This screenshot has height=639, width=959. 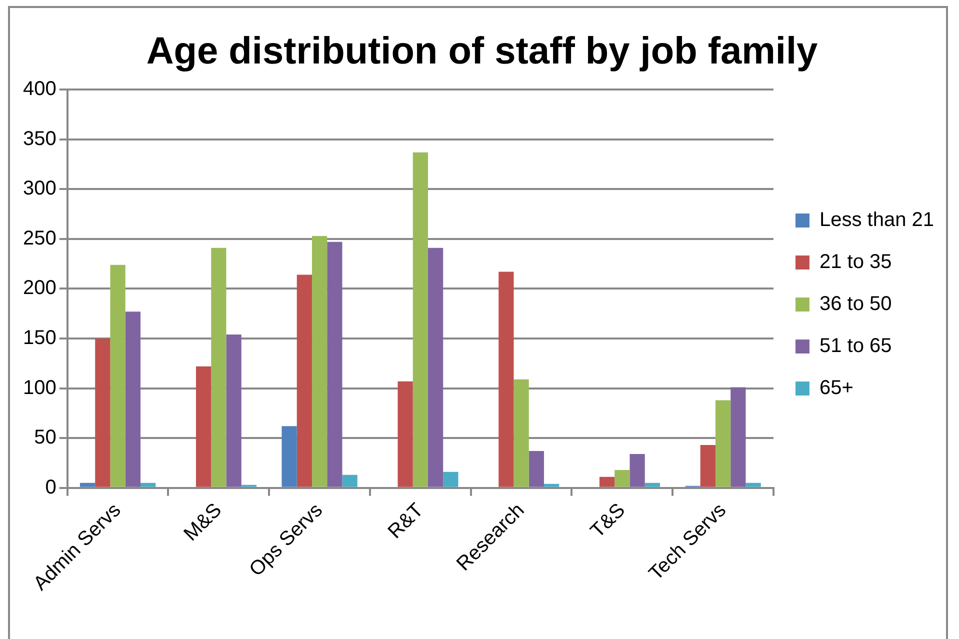 I want to click on y-tick-label: 200, so click(x=39, y=288).